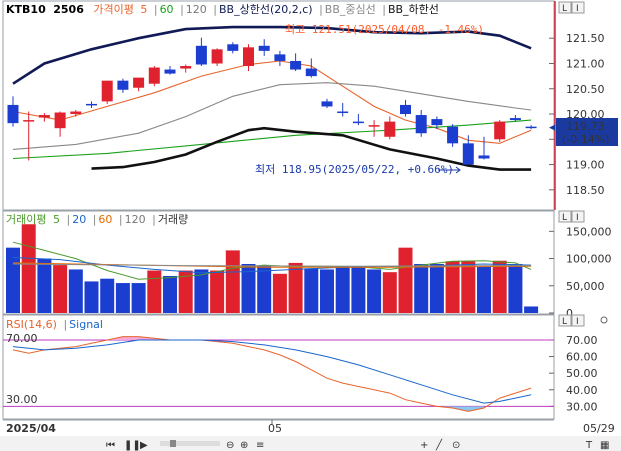 This screenshot has height=451, width=621. What do you see at coordinates (582, 357) in the screenshot?
I see `rsi-y-tick-label: 60.00` at bounding box center [582, 357].